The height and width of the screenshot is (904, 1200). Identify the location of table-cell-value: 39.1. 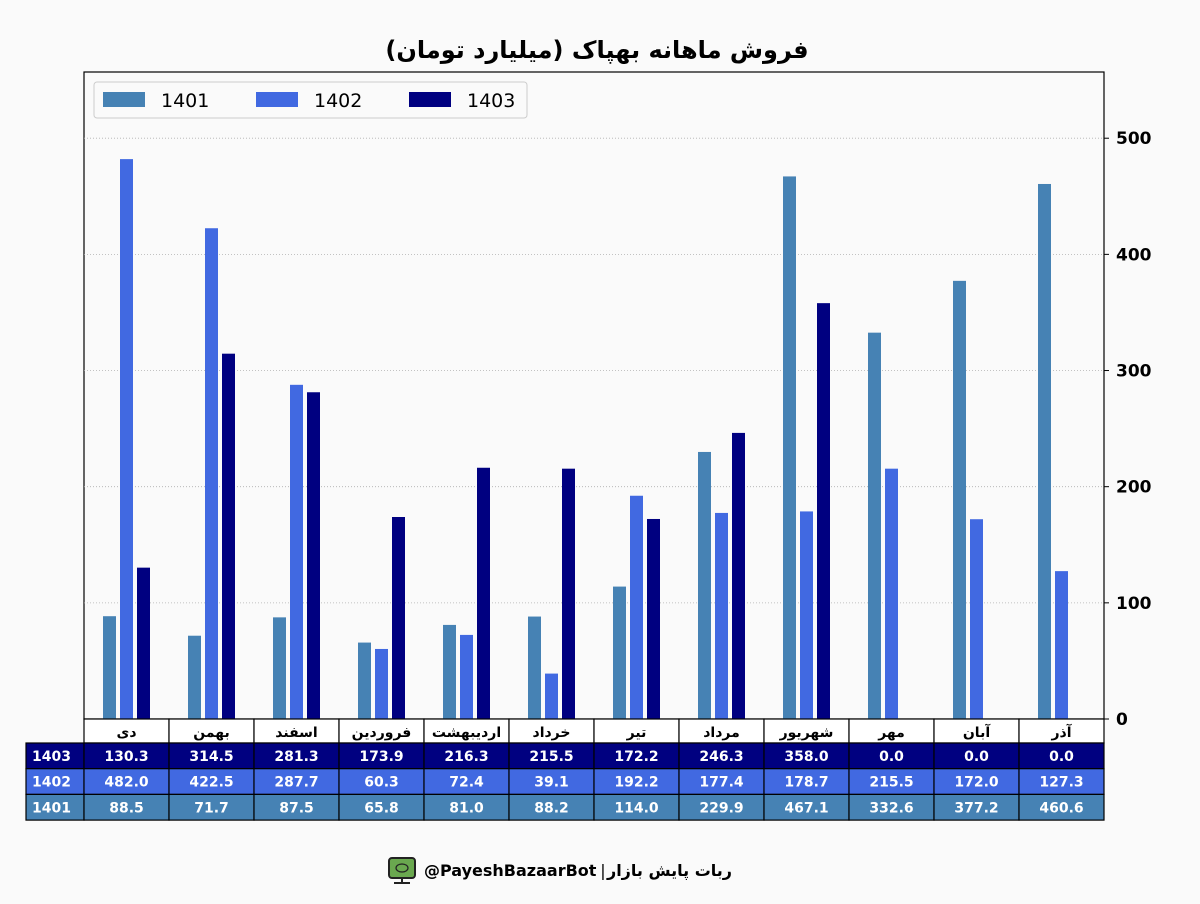
(551, 783).